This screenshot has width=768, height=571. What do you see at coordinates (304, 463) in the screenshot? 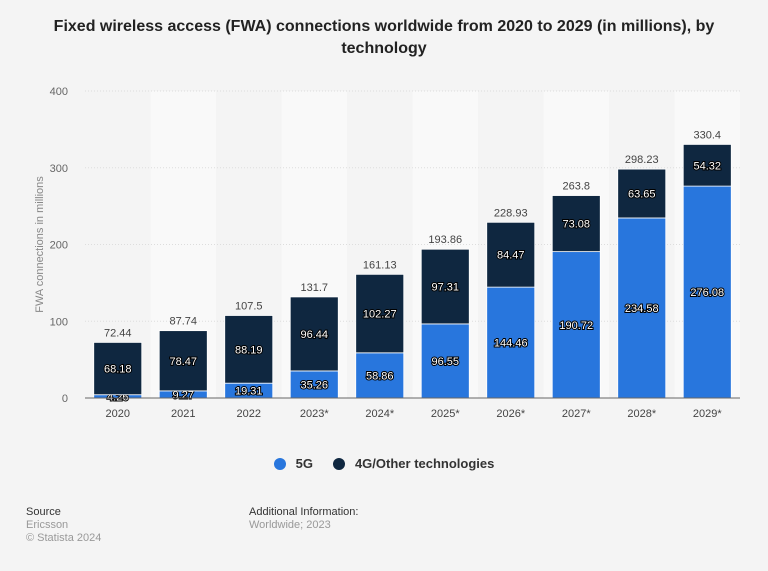
I see `legend-label: 5G` at bounding box center [304, 463].